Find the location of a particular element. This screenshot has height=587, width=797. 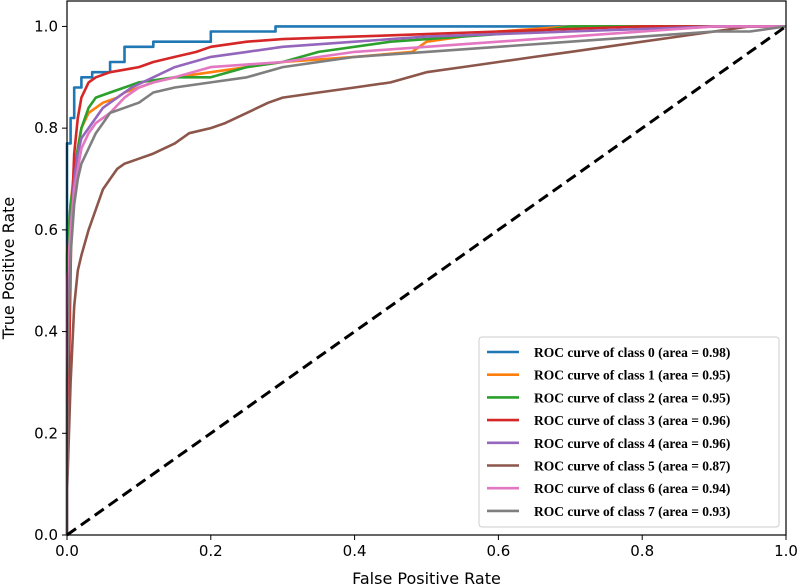

legend-box is located at coordinates (629, 432).